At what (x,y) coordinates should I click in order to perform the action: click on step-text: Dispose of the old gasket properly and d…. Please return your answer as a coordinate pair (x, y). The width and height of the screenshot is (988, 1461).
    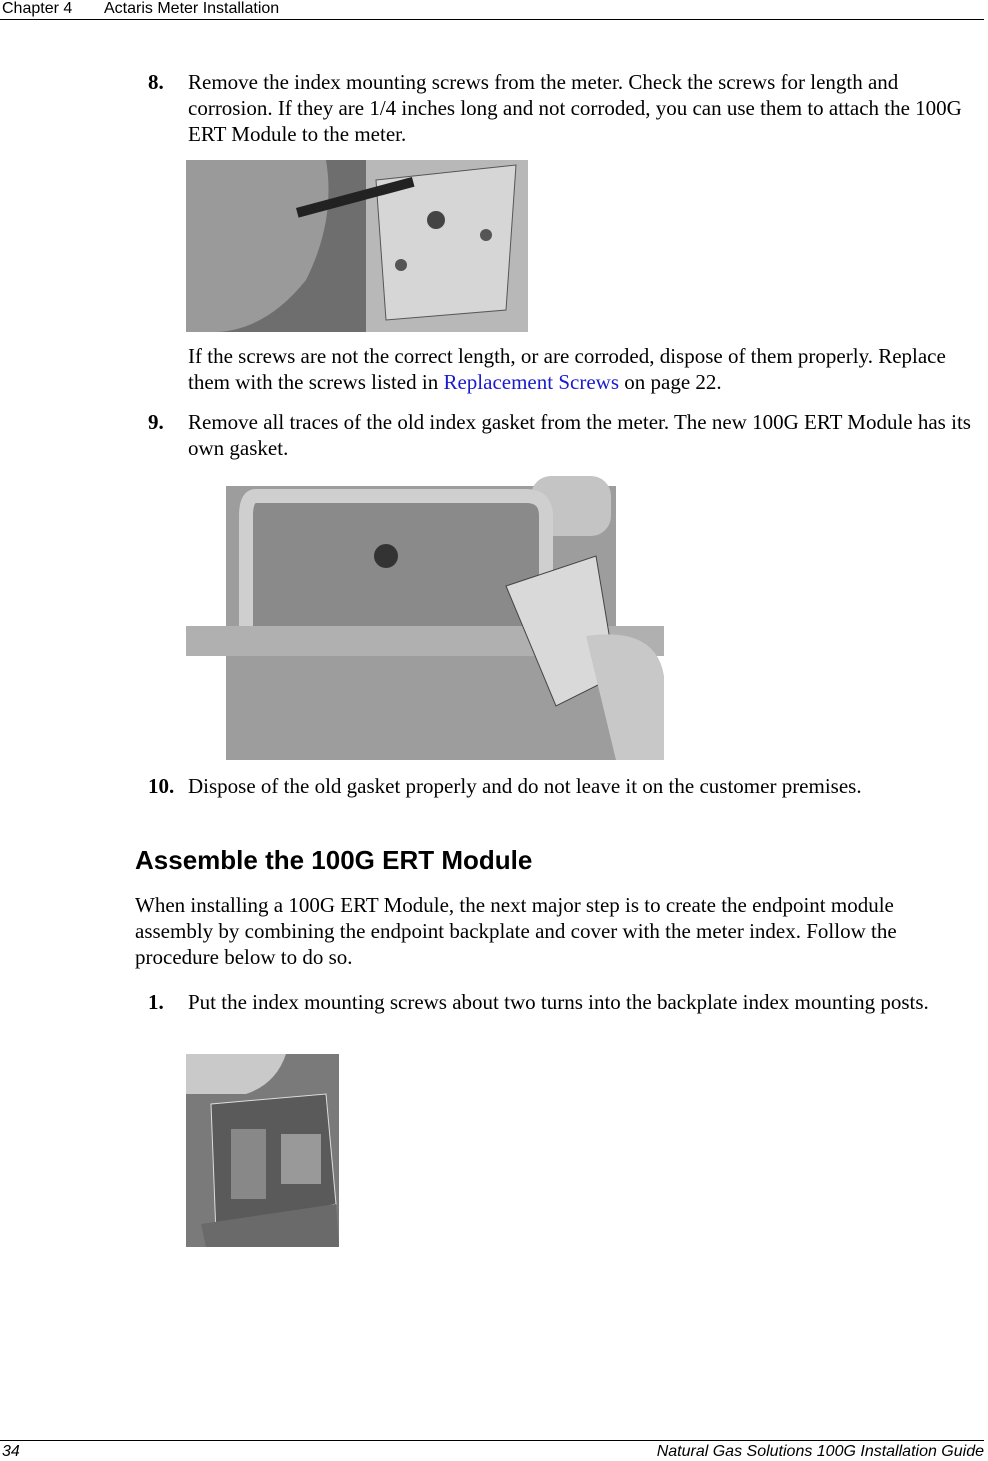
    Looking at the image, I should click on (525, 786).